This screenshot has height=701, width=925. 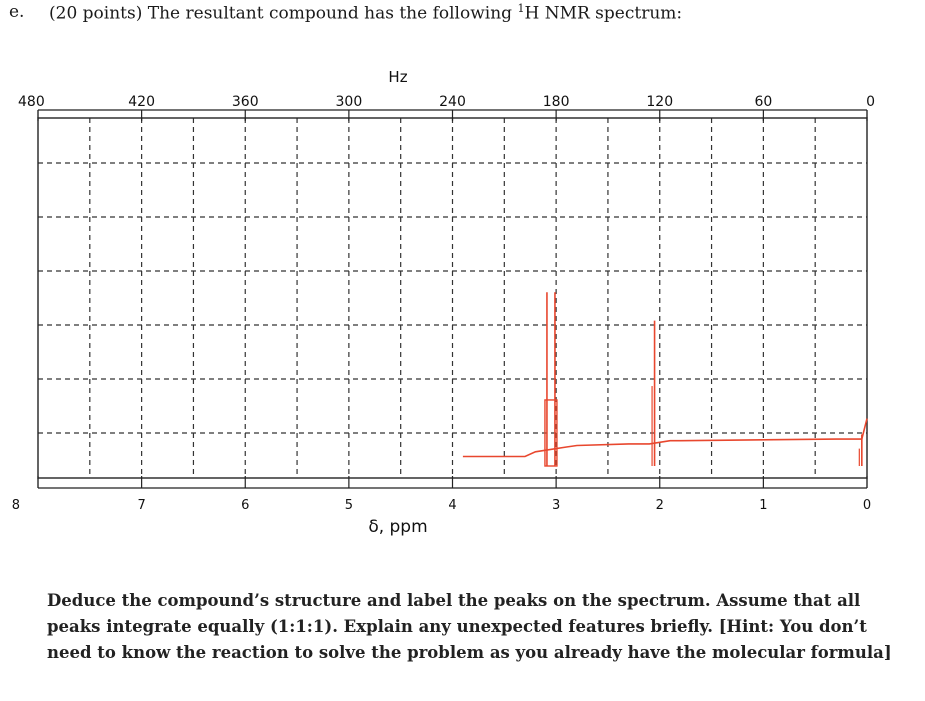 What do you see at coordinates (660, 505) in the screenshot?
I see `bottom-tick-label-6: 2` at bounding box center [660, 505].